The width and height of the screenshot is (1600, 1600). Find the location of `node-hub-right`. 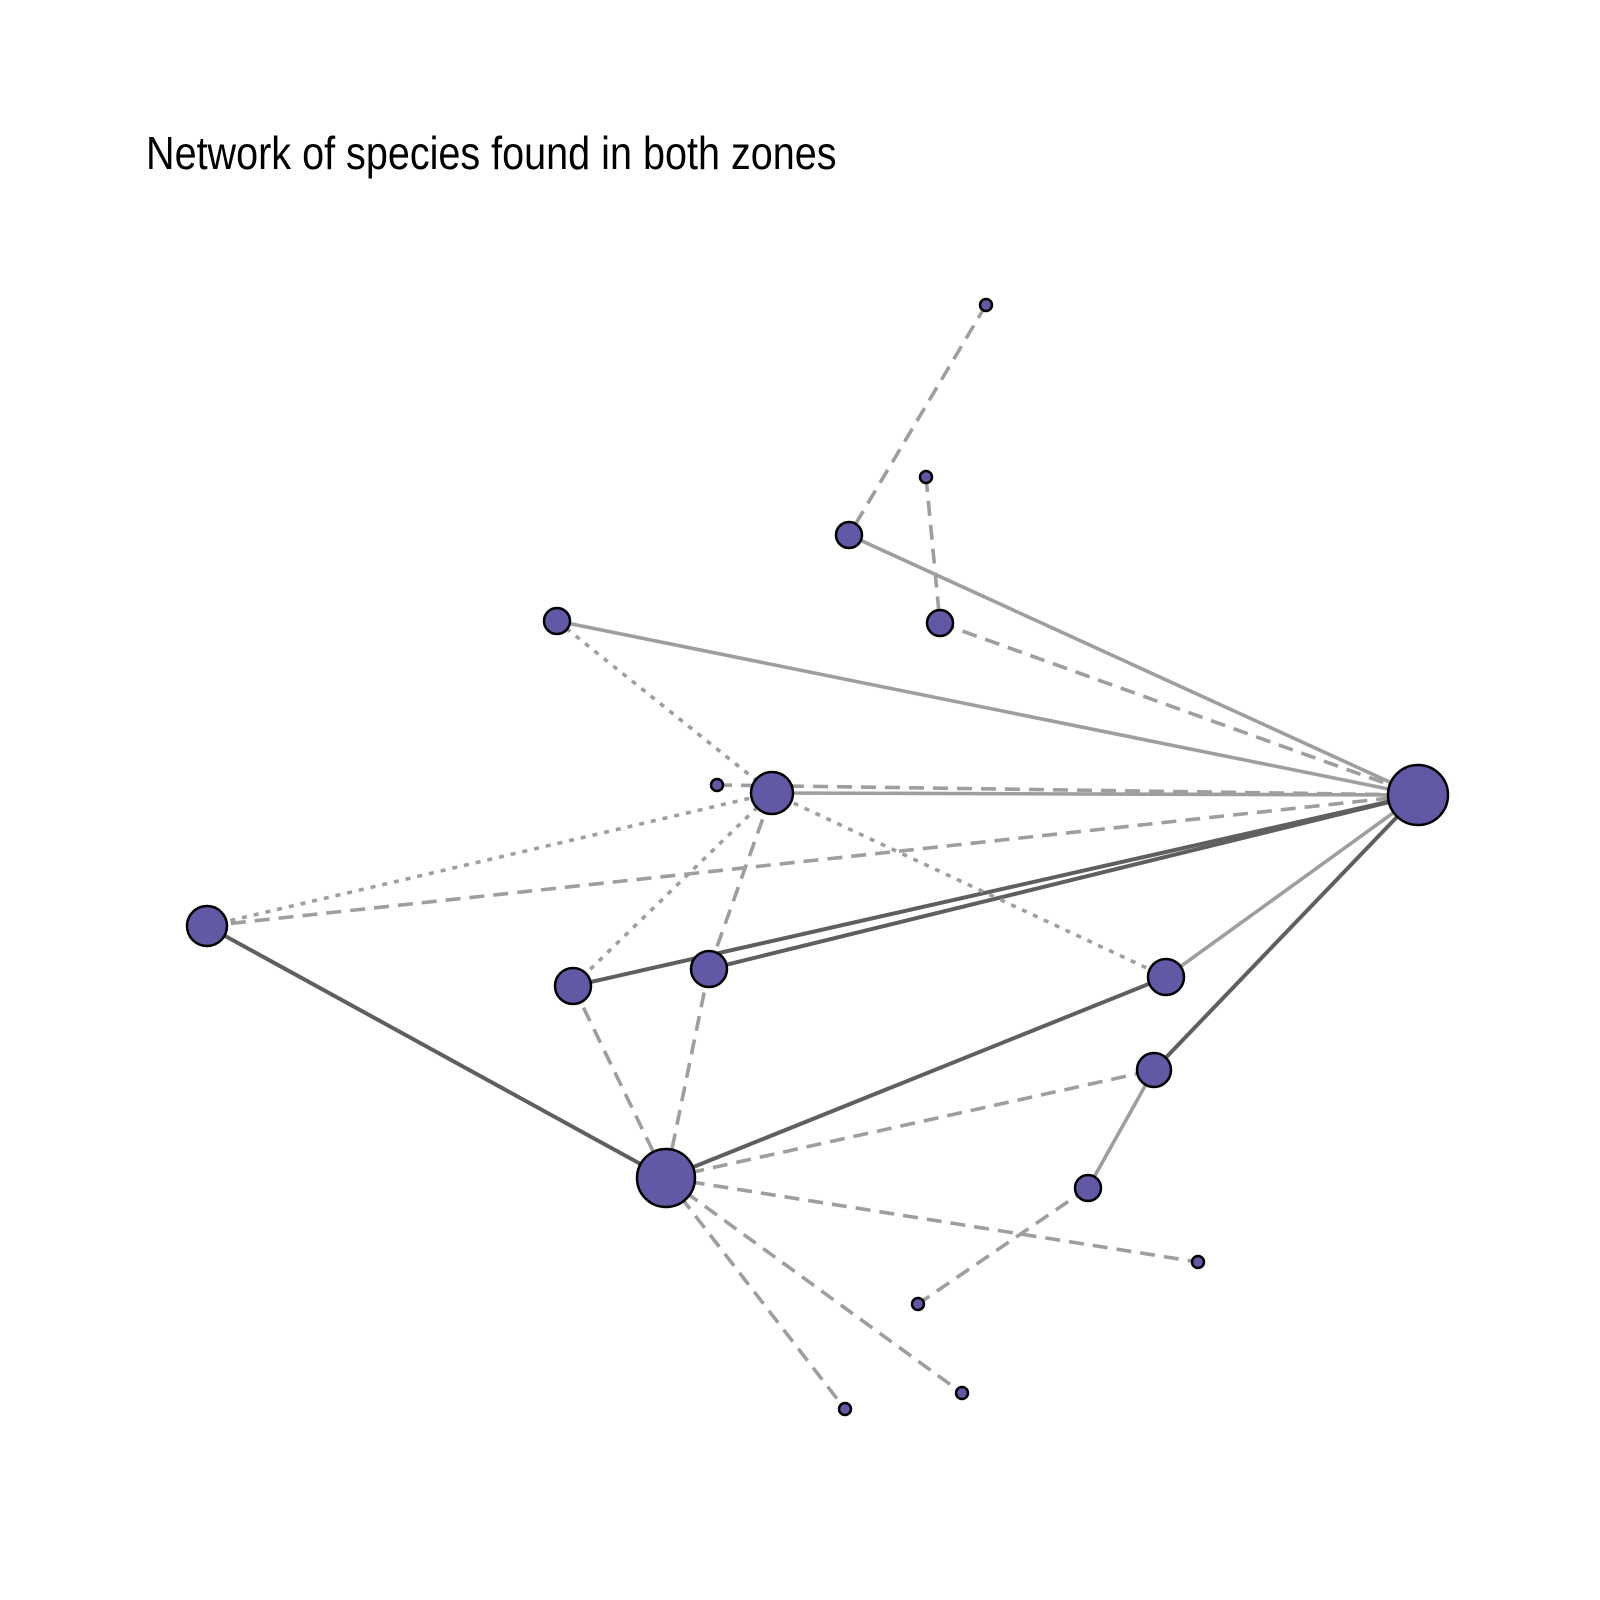

node-hub-right is located at coordinates (1418, 795).